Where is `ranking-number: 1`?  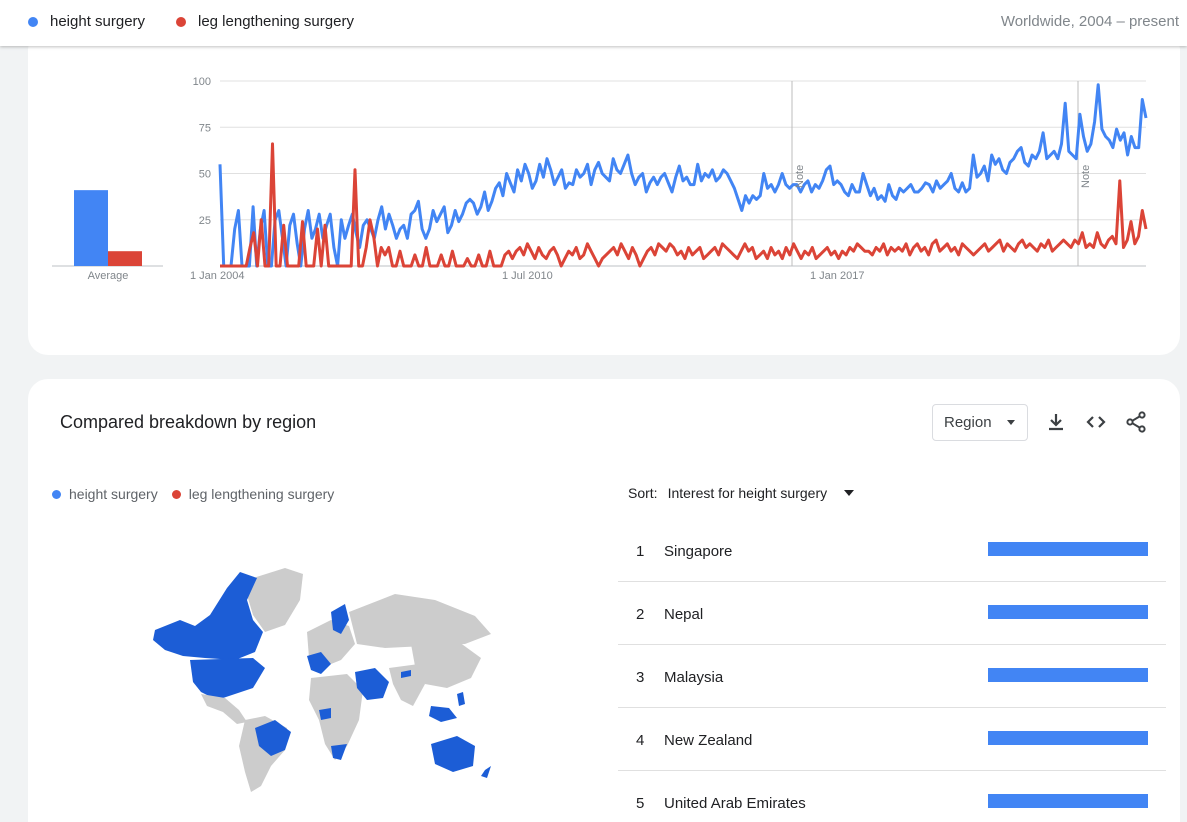
ranking-number: 1 is located at coordinates (640, 551).